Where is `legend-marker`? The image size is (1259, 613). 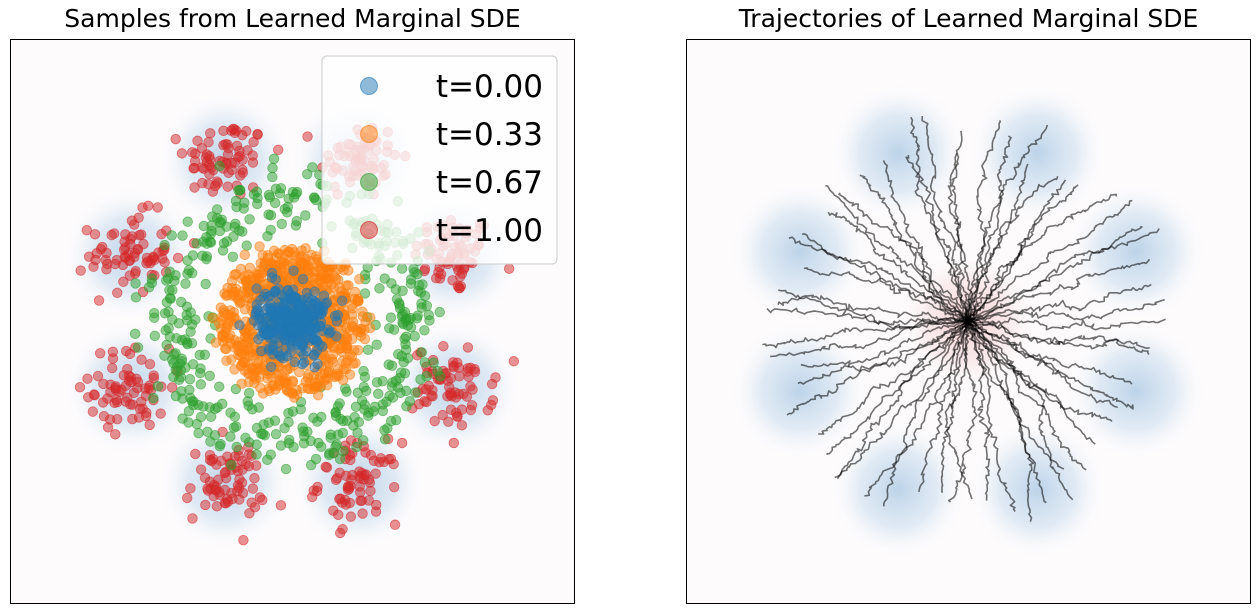 legend-marker is located at coordinates (369, 86).